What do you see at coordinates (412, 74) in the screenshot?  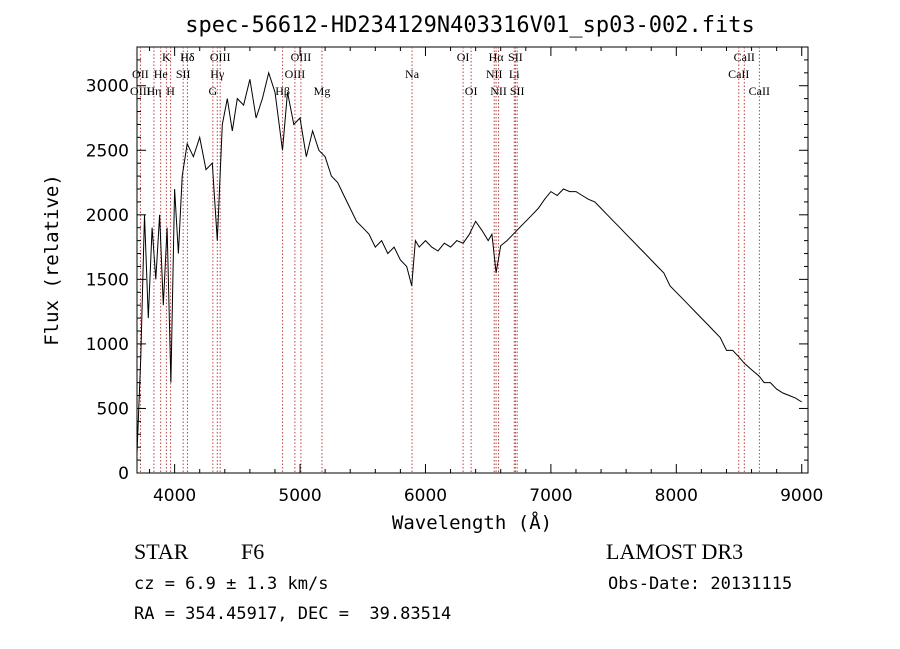 I see `line-label: Na` at bounding box center [412, 74].